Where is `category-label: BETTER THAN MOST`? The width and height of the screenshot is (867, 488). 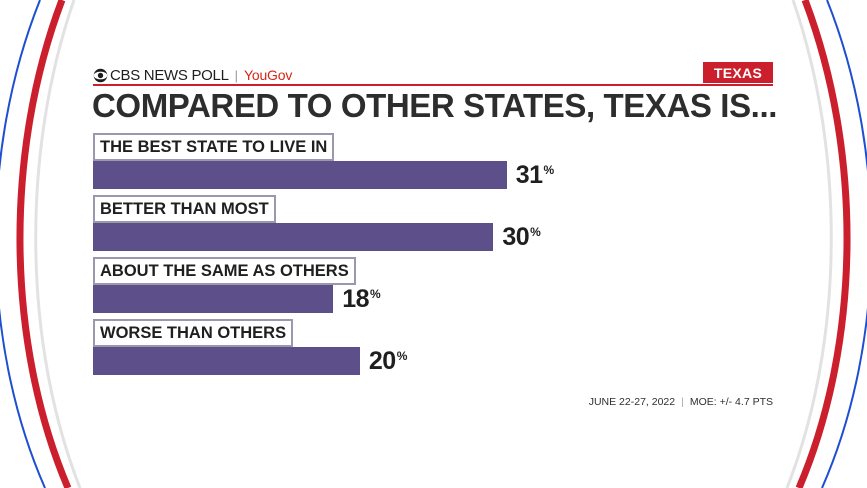 category-label: BETTER THAN MOST is located at coordinates (184, 209).